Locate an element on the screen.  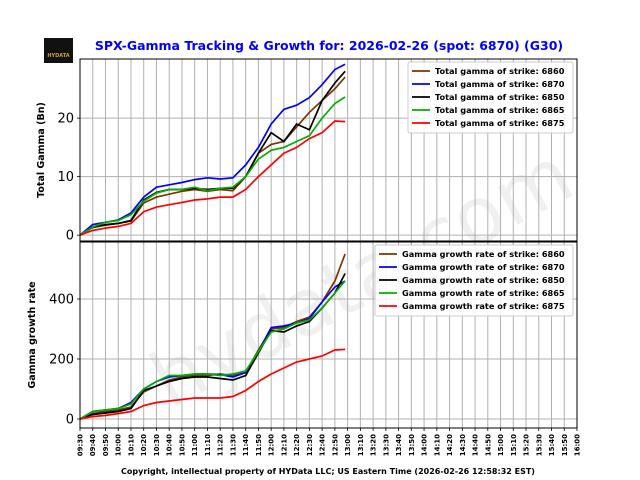
x-tick-label: 15:40 is located at coordinates (552, 445).